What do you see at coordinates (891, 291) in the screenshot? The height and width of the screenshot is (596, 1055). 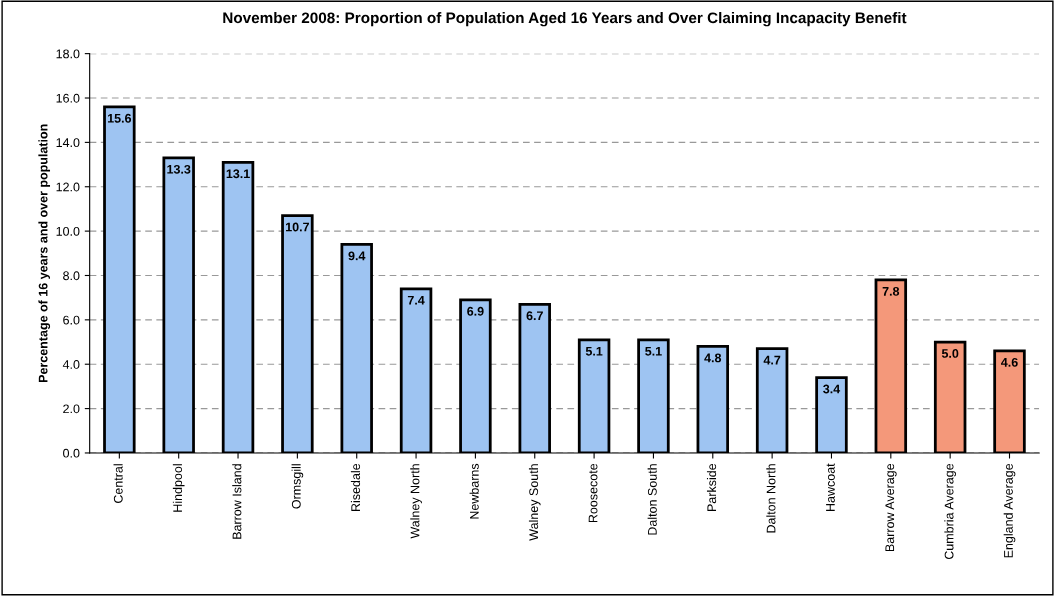 I see `data-label: 7.8` at bounding box center [891, 291].